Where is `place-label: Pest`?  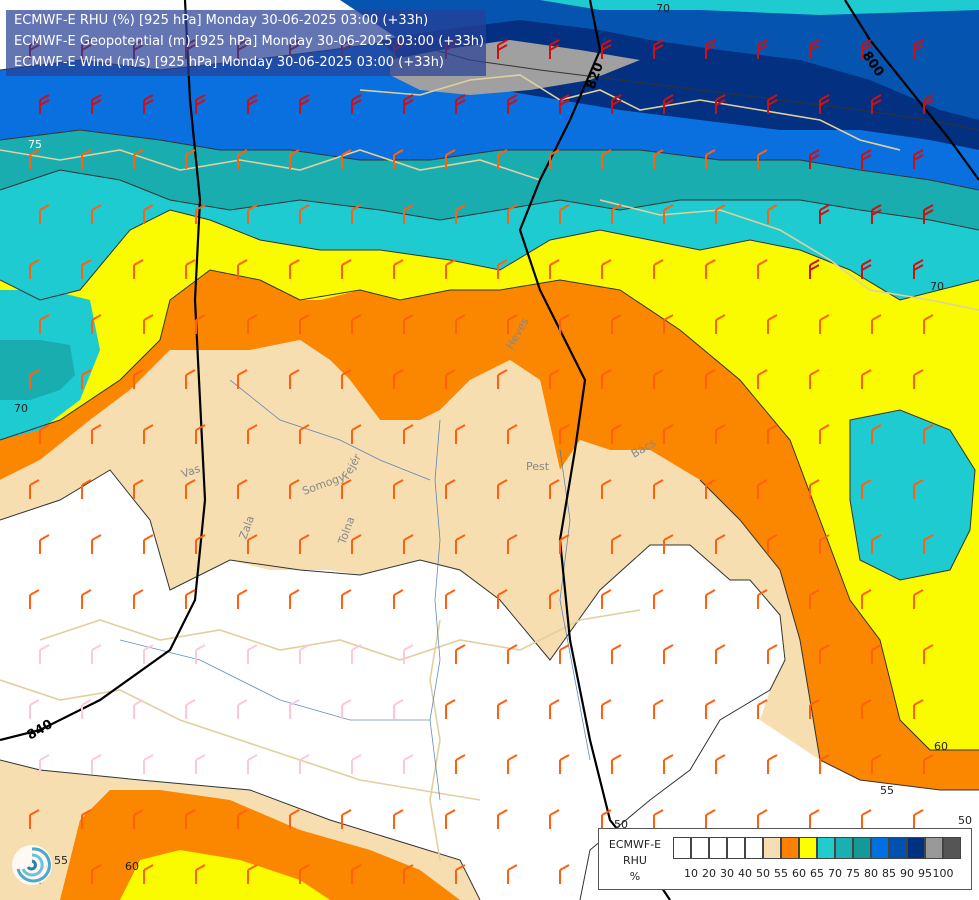 place-label: Pest is located at coordinates (538, 466).